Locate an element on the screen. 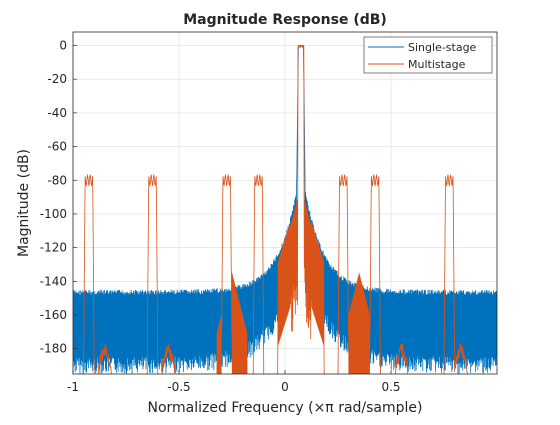  legend-box is located at coordinates (428, 55).